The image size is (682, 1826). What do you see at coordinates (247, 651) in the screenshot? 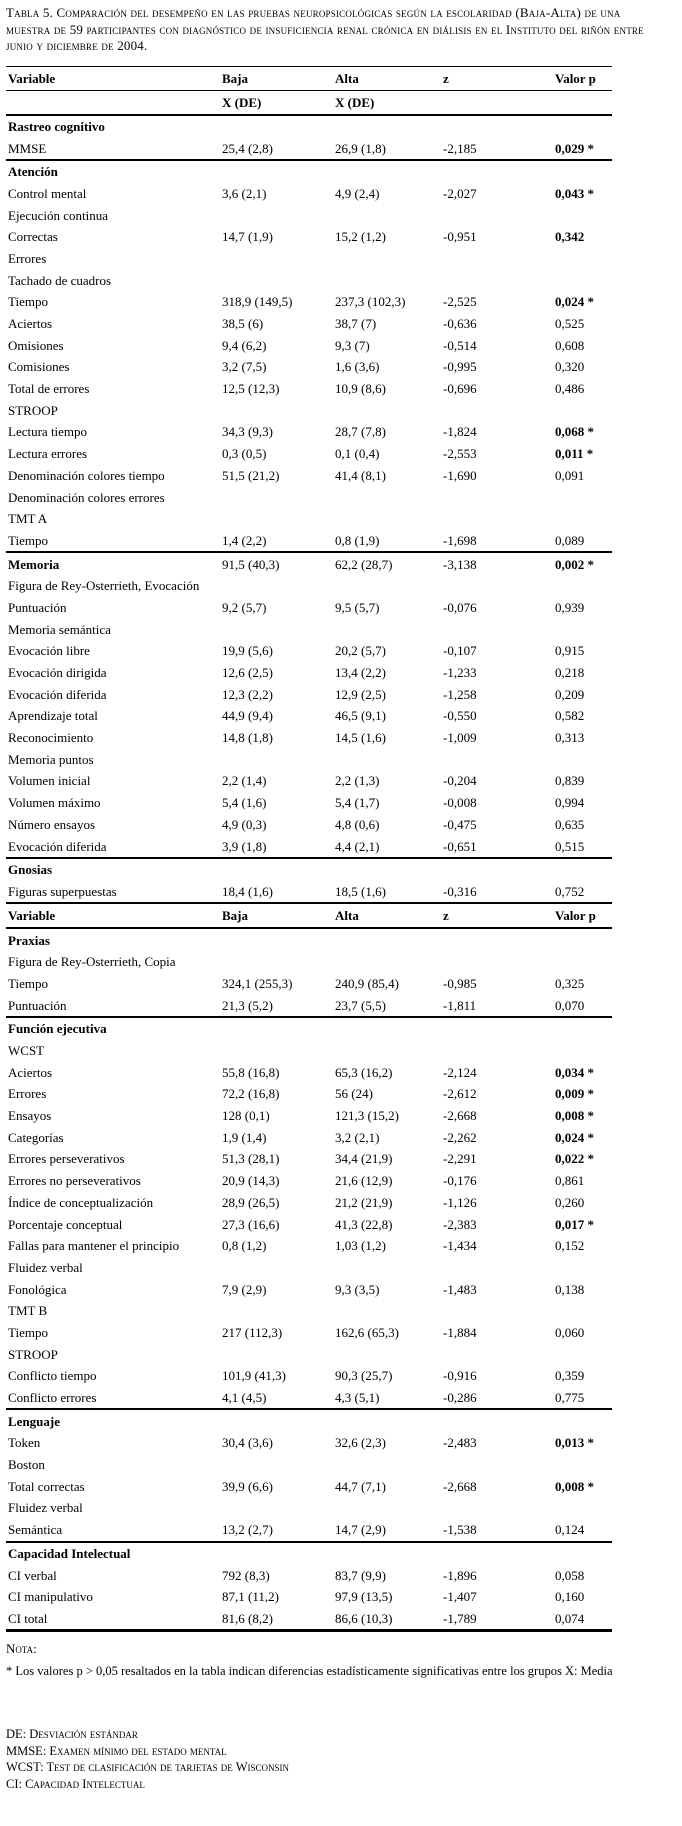
I see `baja-cell: 19,9 (5,6)` at bounding box center [247, 651].